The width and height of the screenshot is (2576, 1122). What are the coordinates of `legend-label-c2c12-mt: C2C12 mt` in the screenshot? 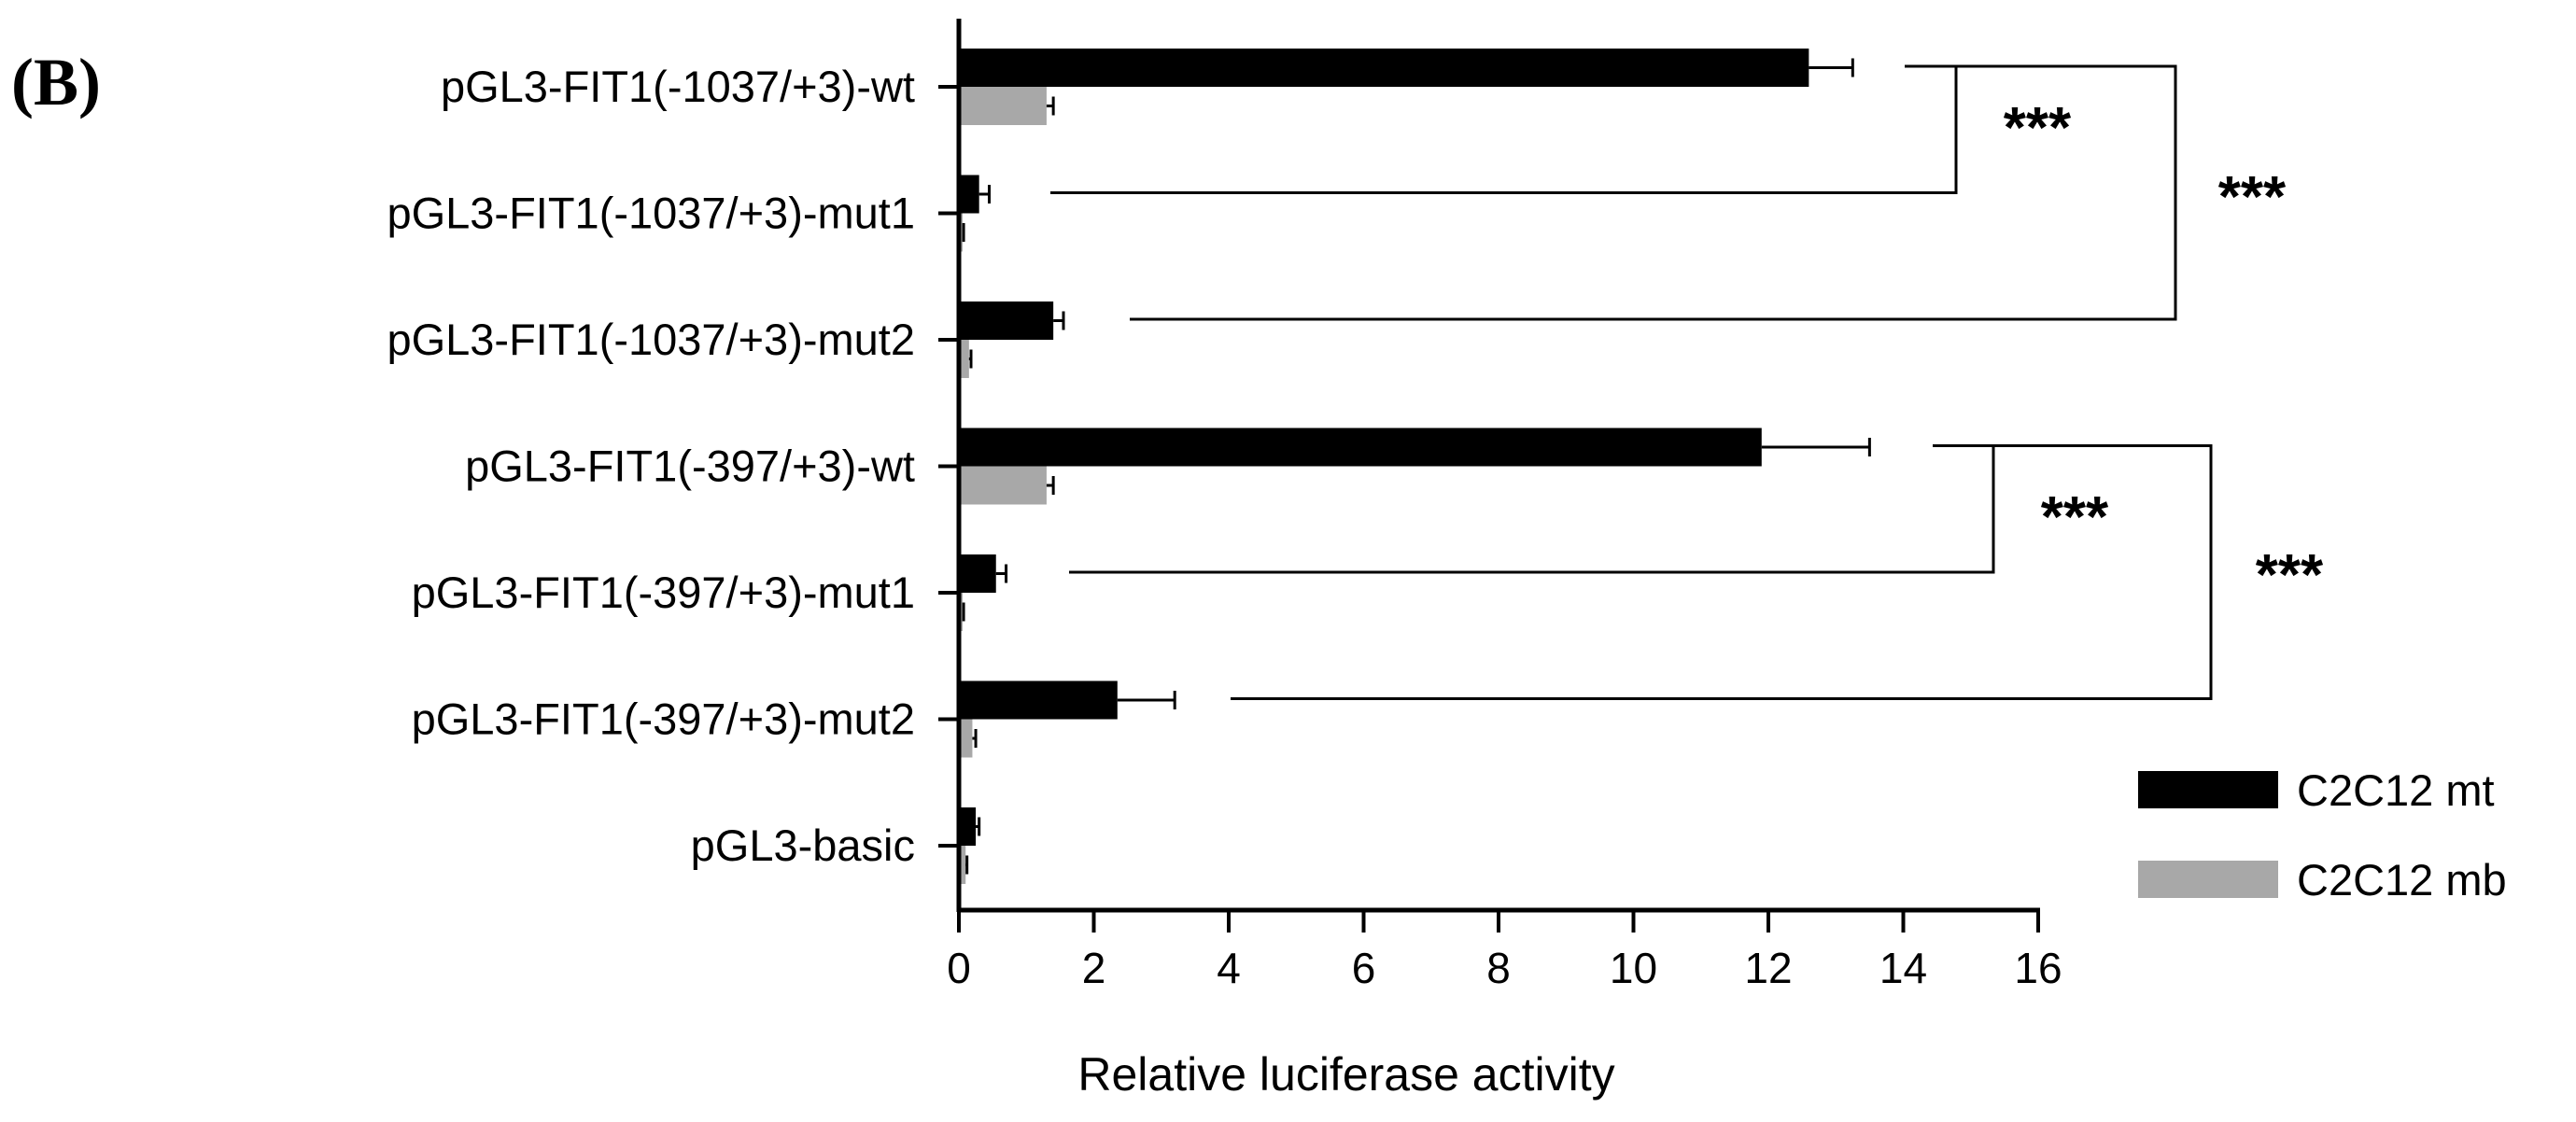 It's located at (2396, 790).